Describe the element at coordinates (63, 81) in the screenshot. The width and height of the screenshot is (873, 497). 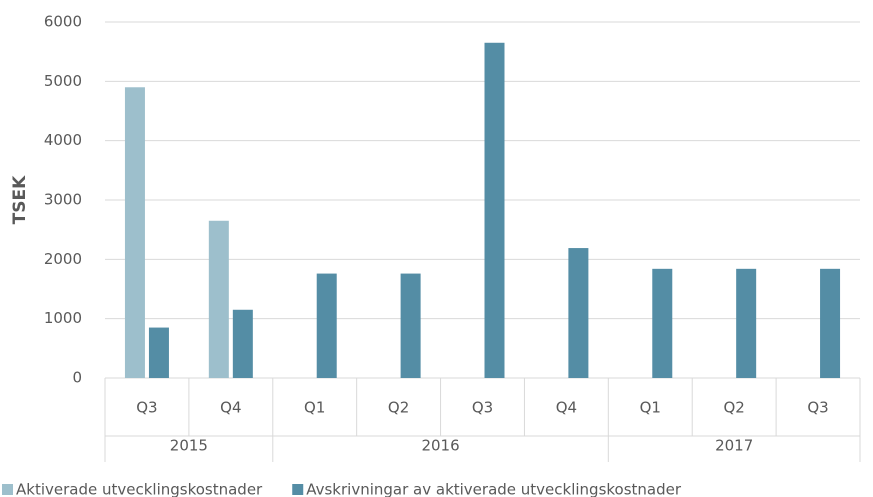
I see `y-tick-label: 5000` at that location.